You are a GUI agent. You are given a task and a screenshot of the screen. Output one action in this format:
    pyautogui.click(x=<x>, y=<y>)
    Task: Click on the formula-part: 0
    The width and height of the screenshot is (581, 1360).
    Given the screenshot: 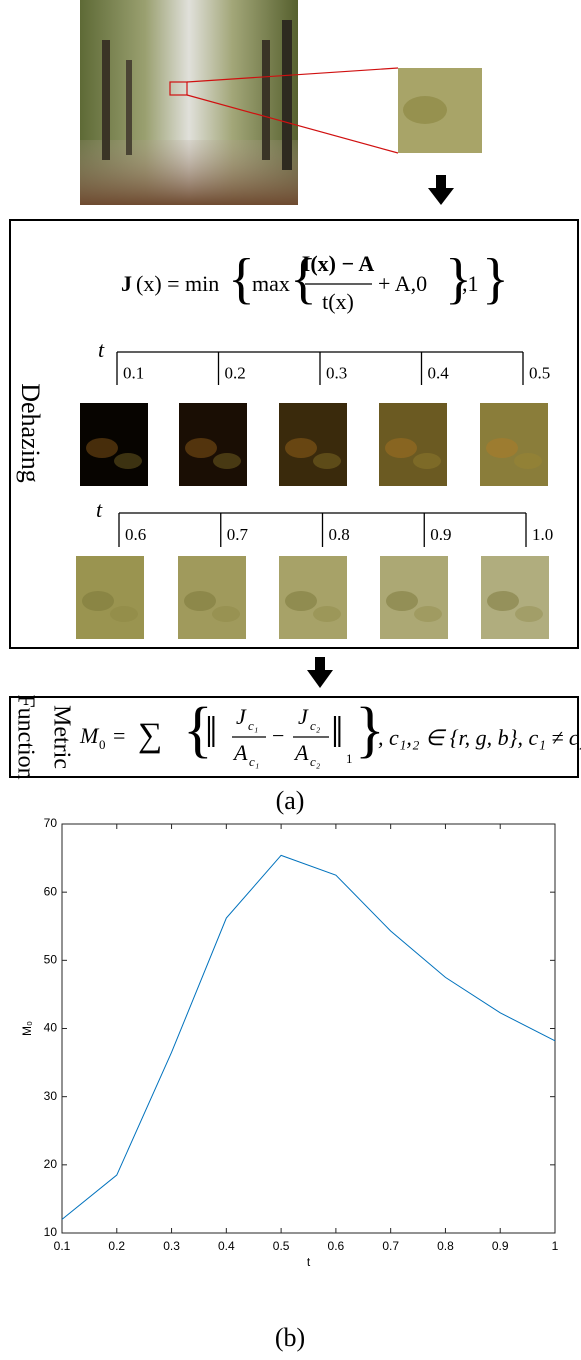 What is the action you would take?
    pyautogui.click(x=102, y=744)
    